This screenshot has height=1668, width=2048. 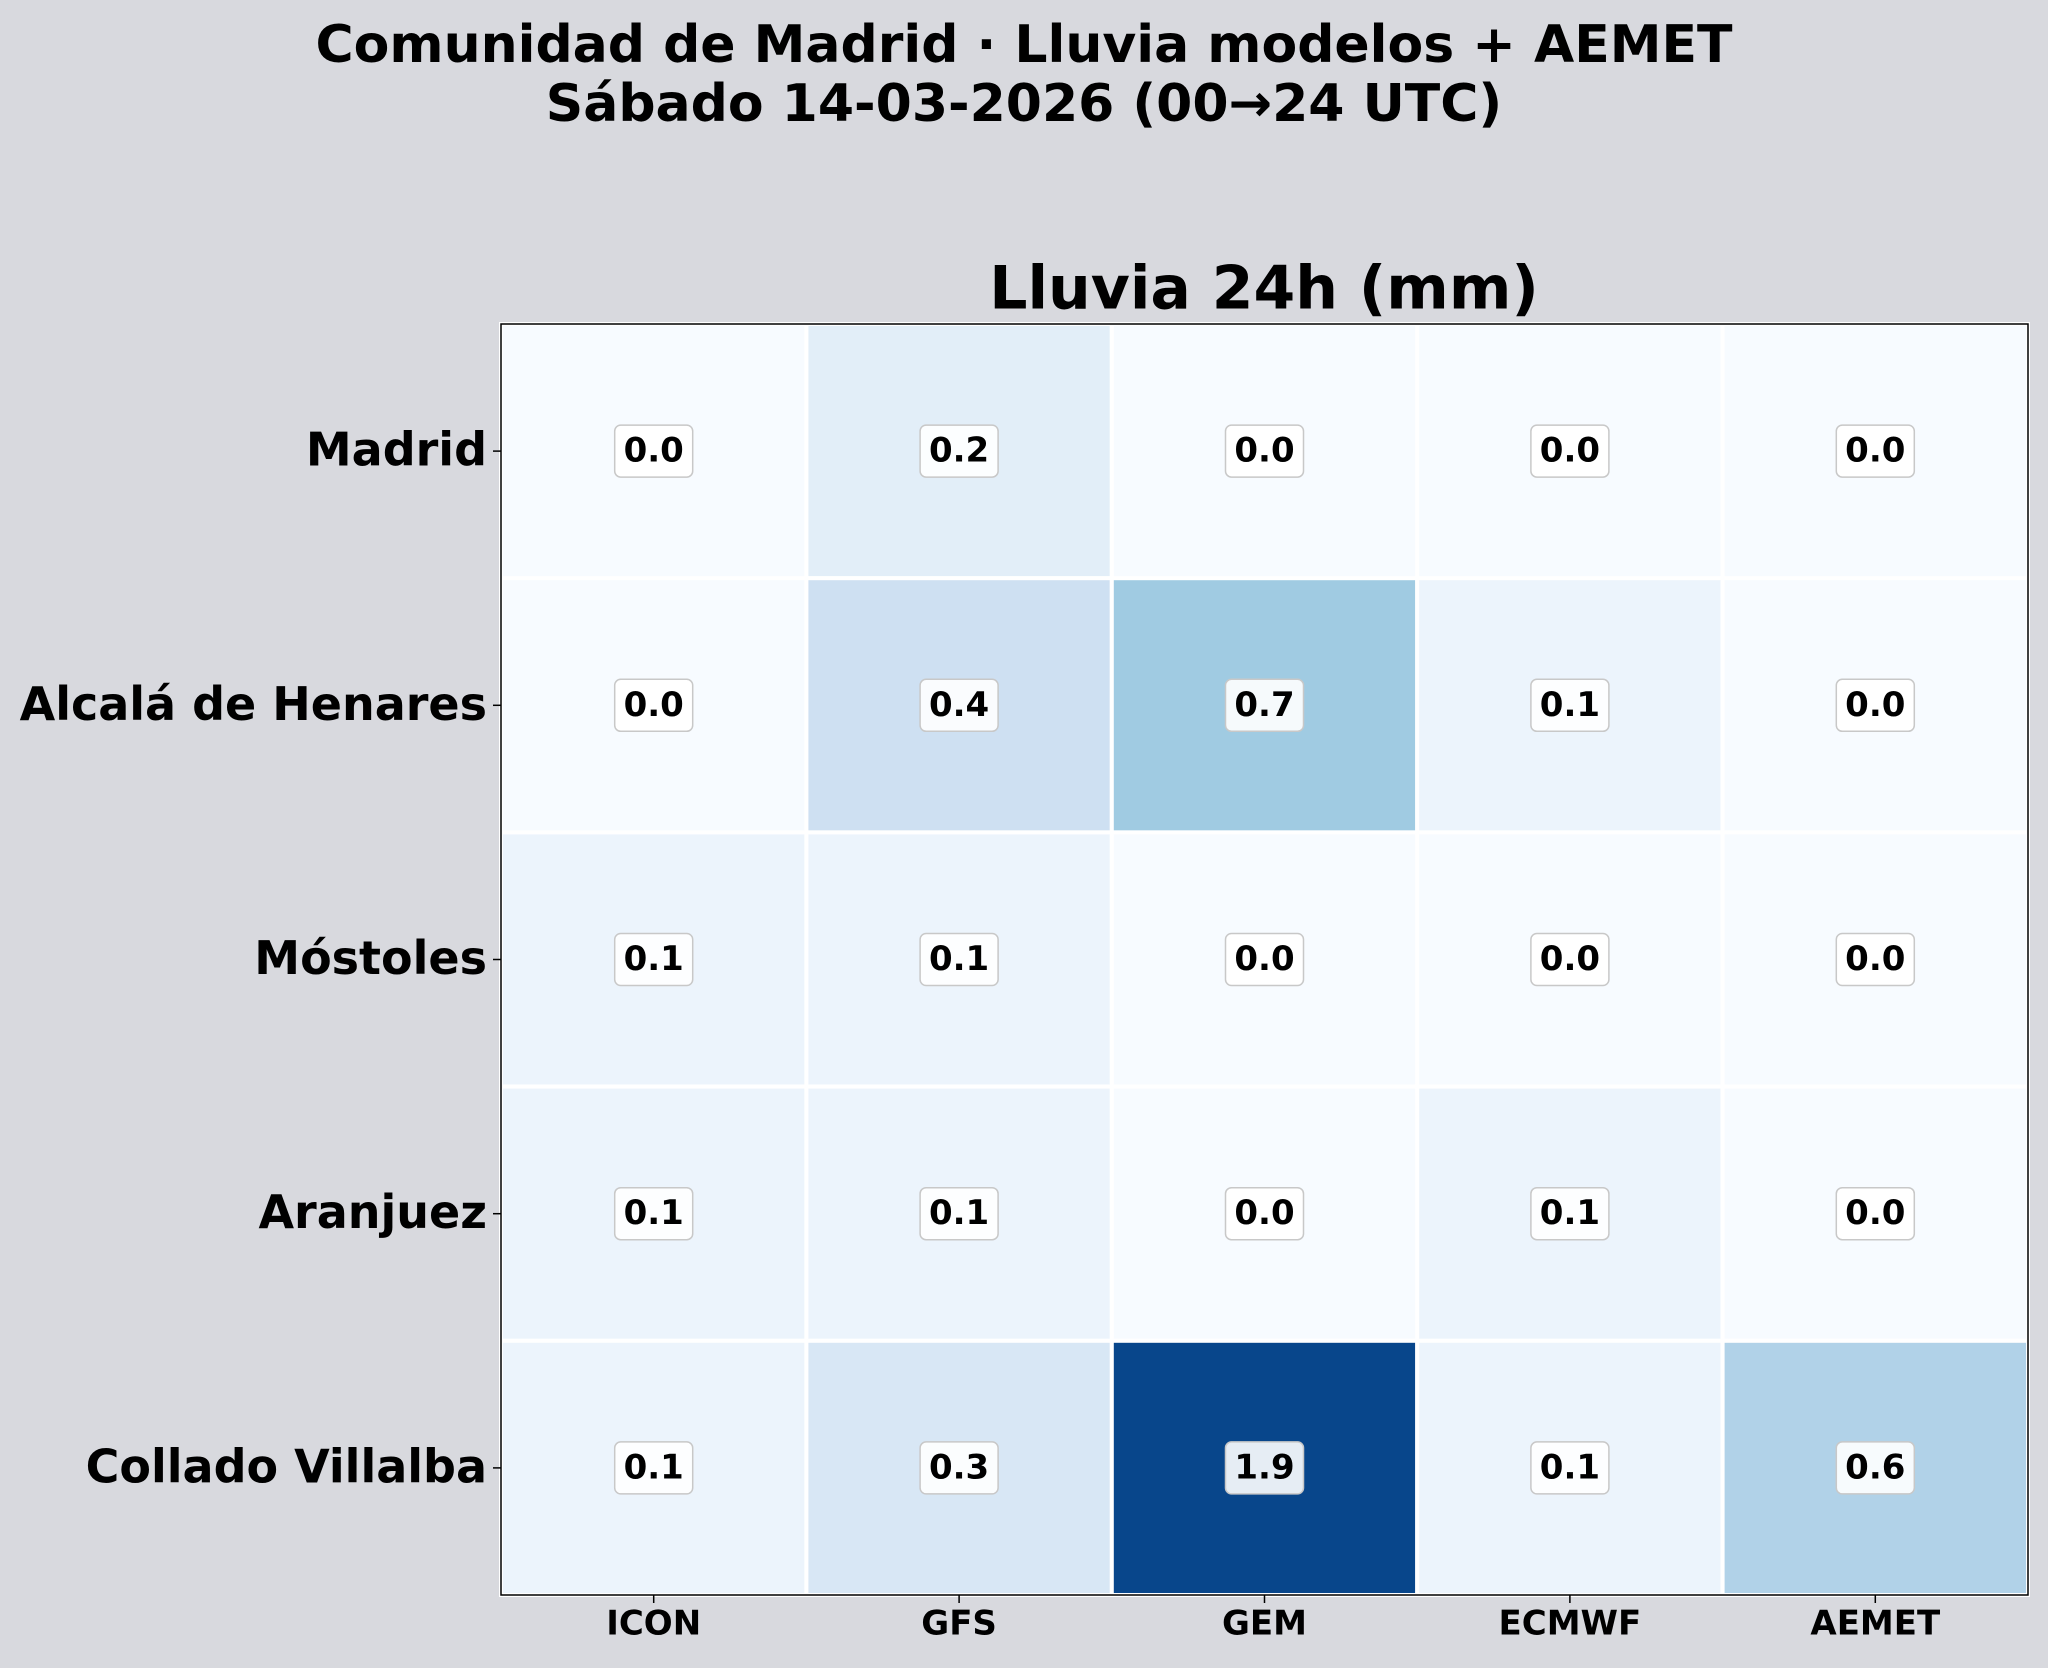 I want to click on x-tick-label: AEMET, so click(x=1875, y=1624).